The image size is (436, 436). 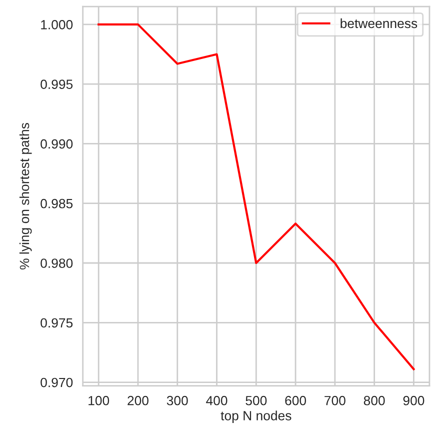 I want to click on x-axis-title: top N nodes, so click(x=256, y=416).